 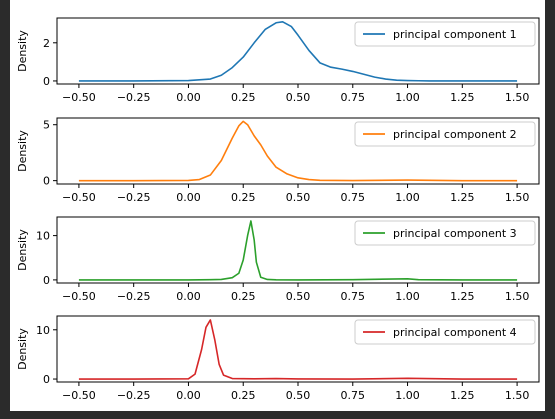 I want to click on legend: principal component 3, so click(x=445, y=233).